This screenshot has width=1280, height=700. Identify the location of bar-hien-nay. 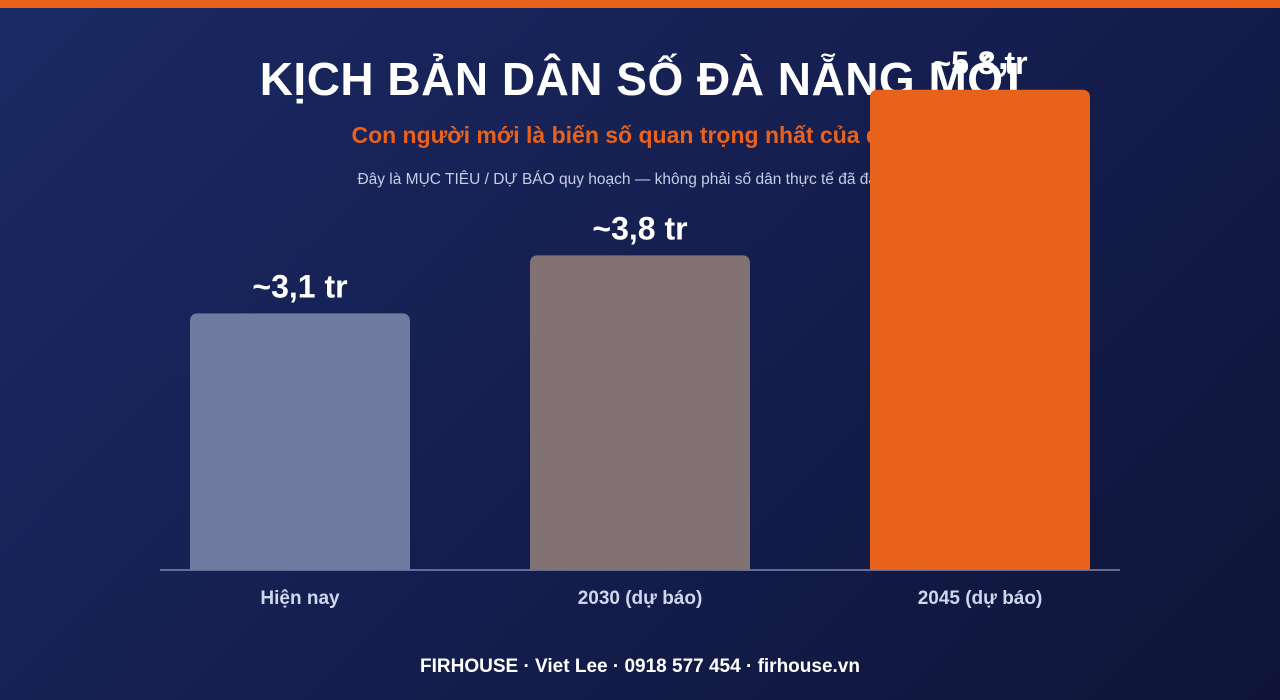
(300, 441).